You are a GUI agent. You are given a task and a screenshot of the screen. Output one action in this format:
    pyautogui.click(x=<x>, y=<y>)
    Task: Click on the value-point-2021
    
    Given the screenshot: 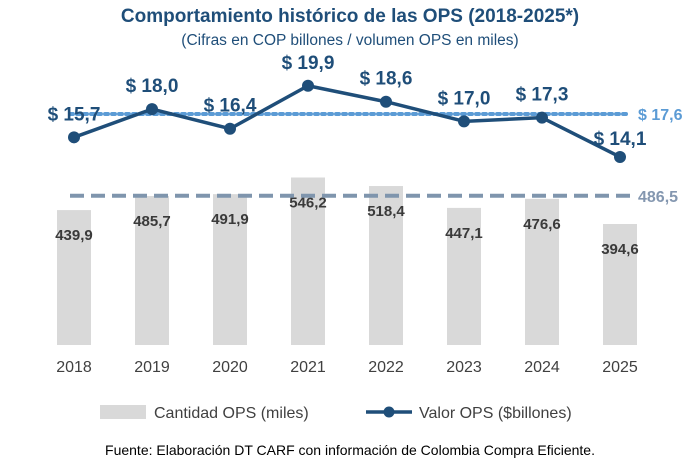 What is the action you would take?
    pyautogui.click(x=308, y=85)
    